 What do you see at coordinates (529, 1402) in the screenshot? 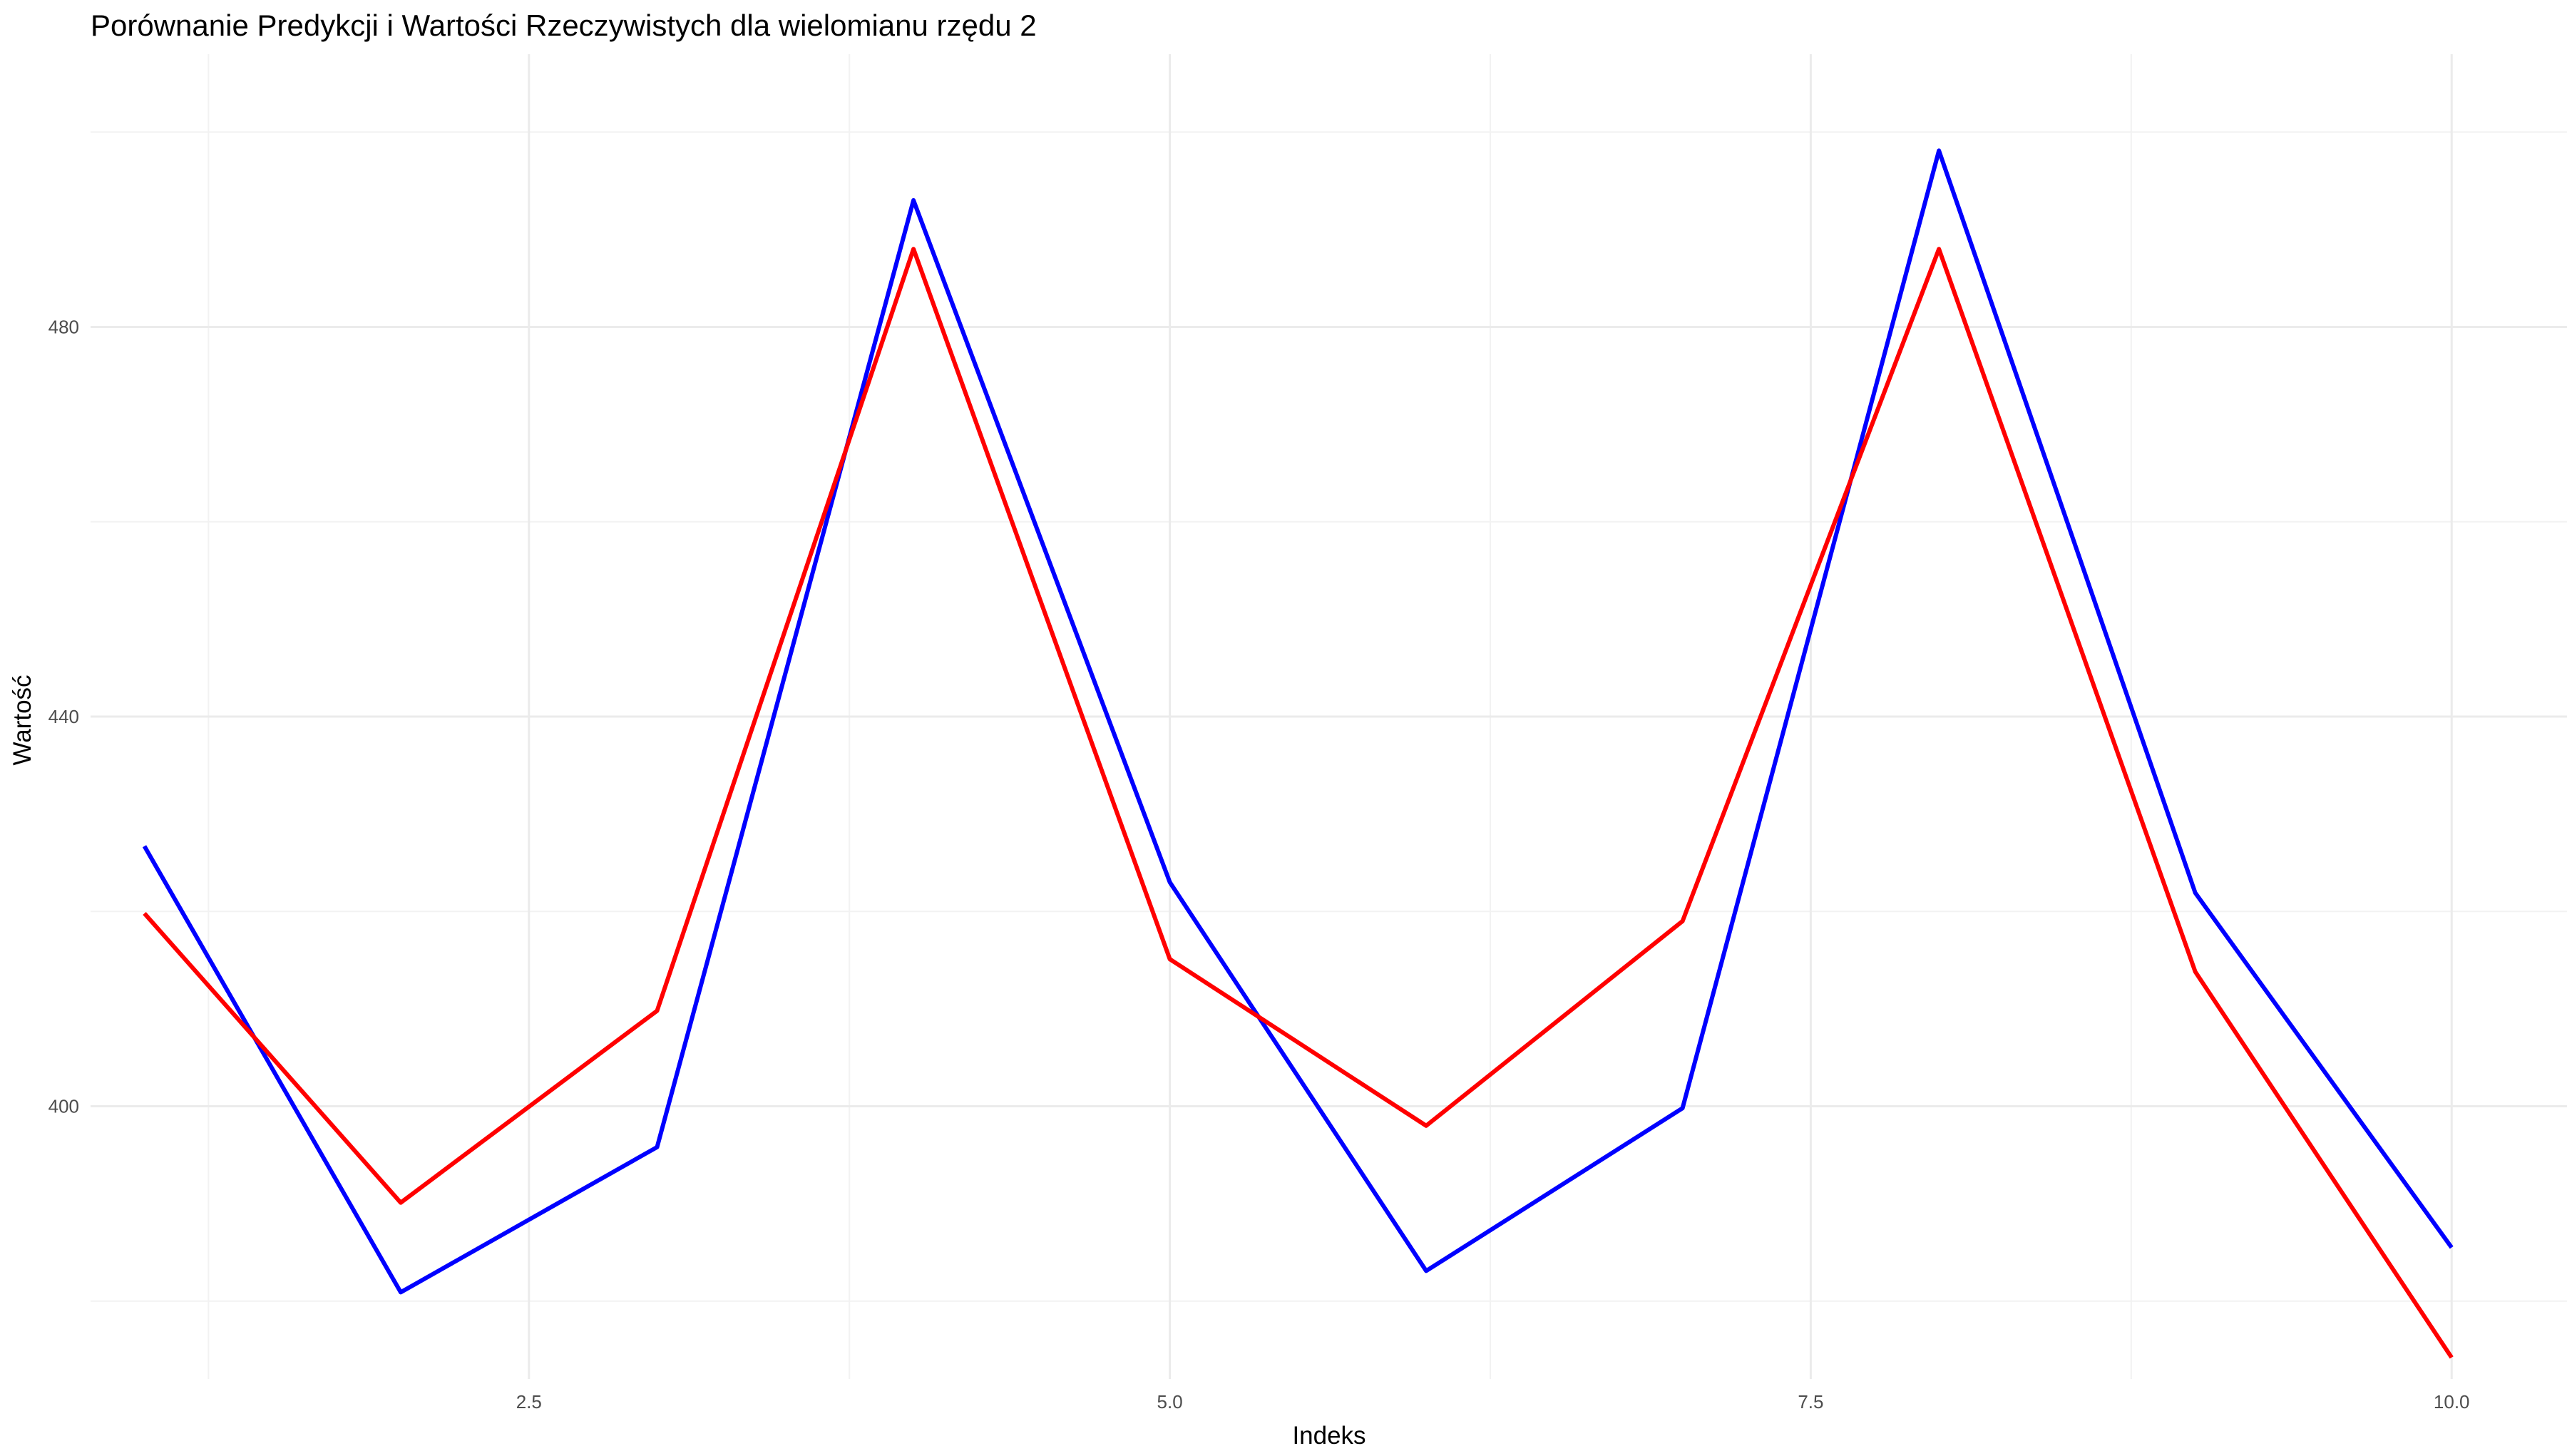
I see `x-tick-label: 2.5` at bounding box center [529, 1402].